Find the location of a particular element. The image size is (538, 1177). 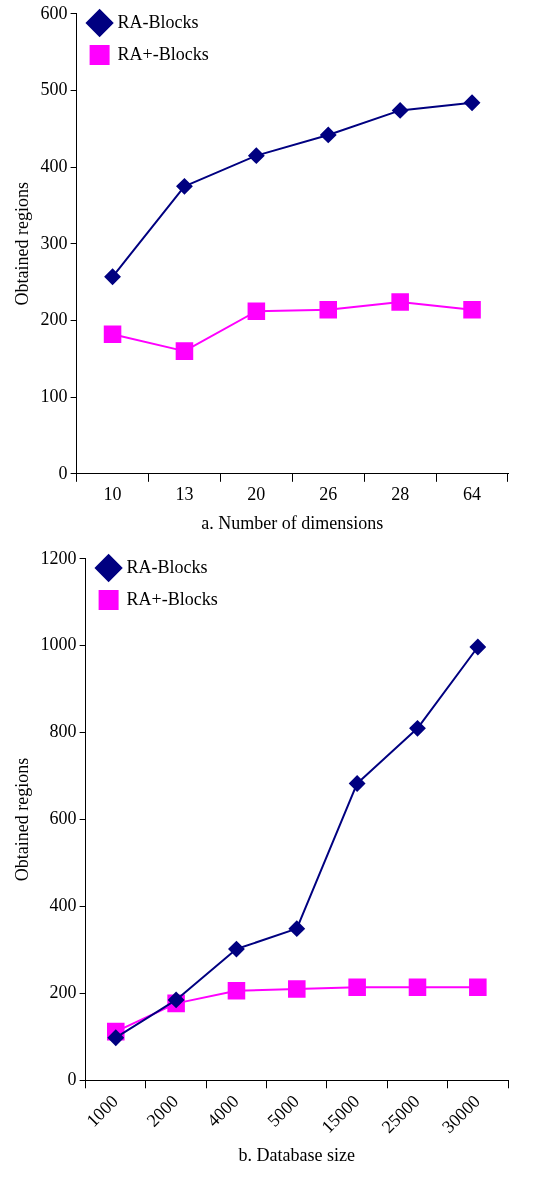

x-tick-label: 4000 is located at coordinates (223, 1110).